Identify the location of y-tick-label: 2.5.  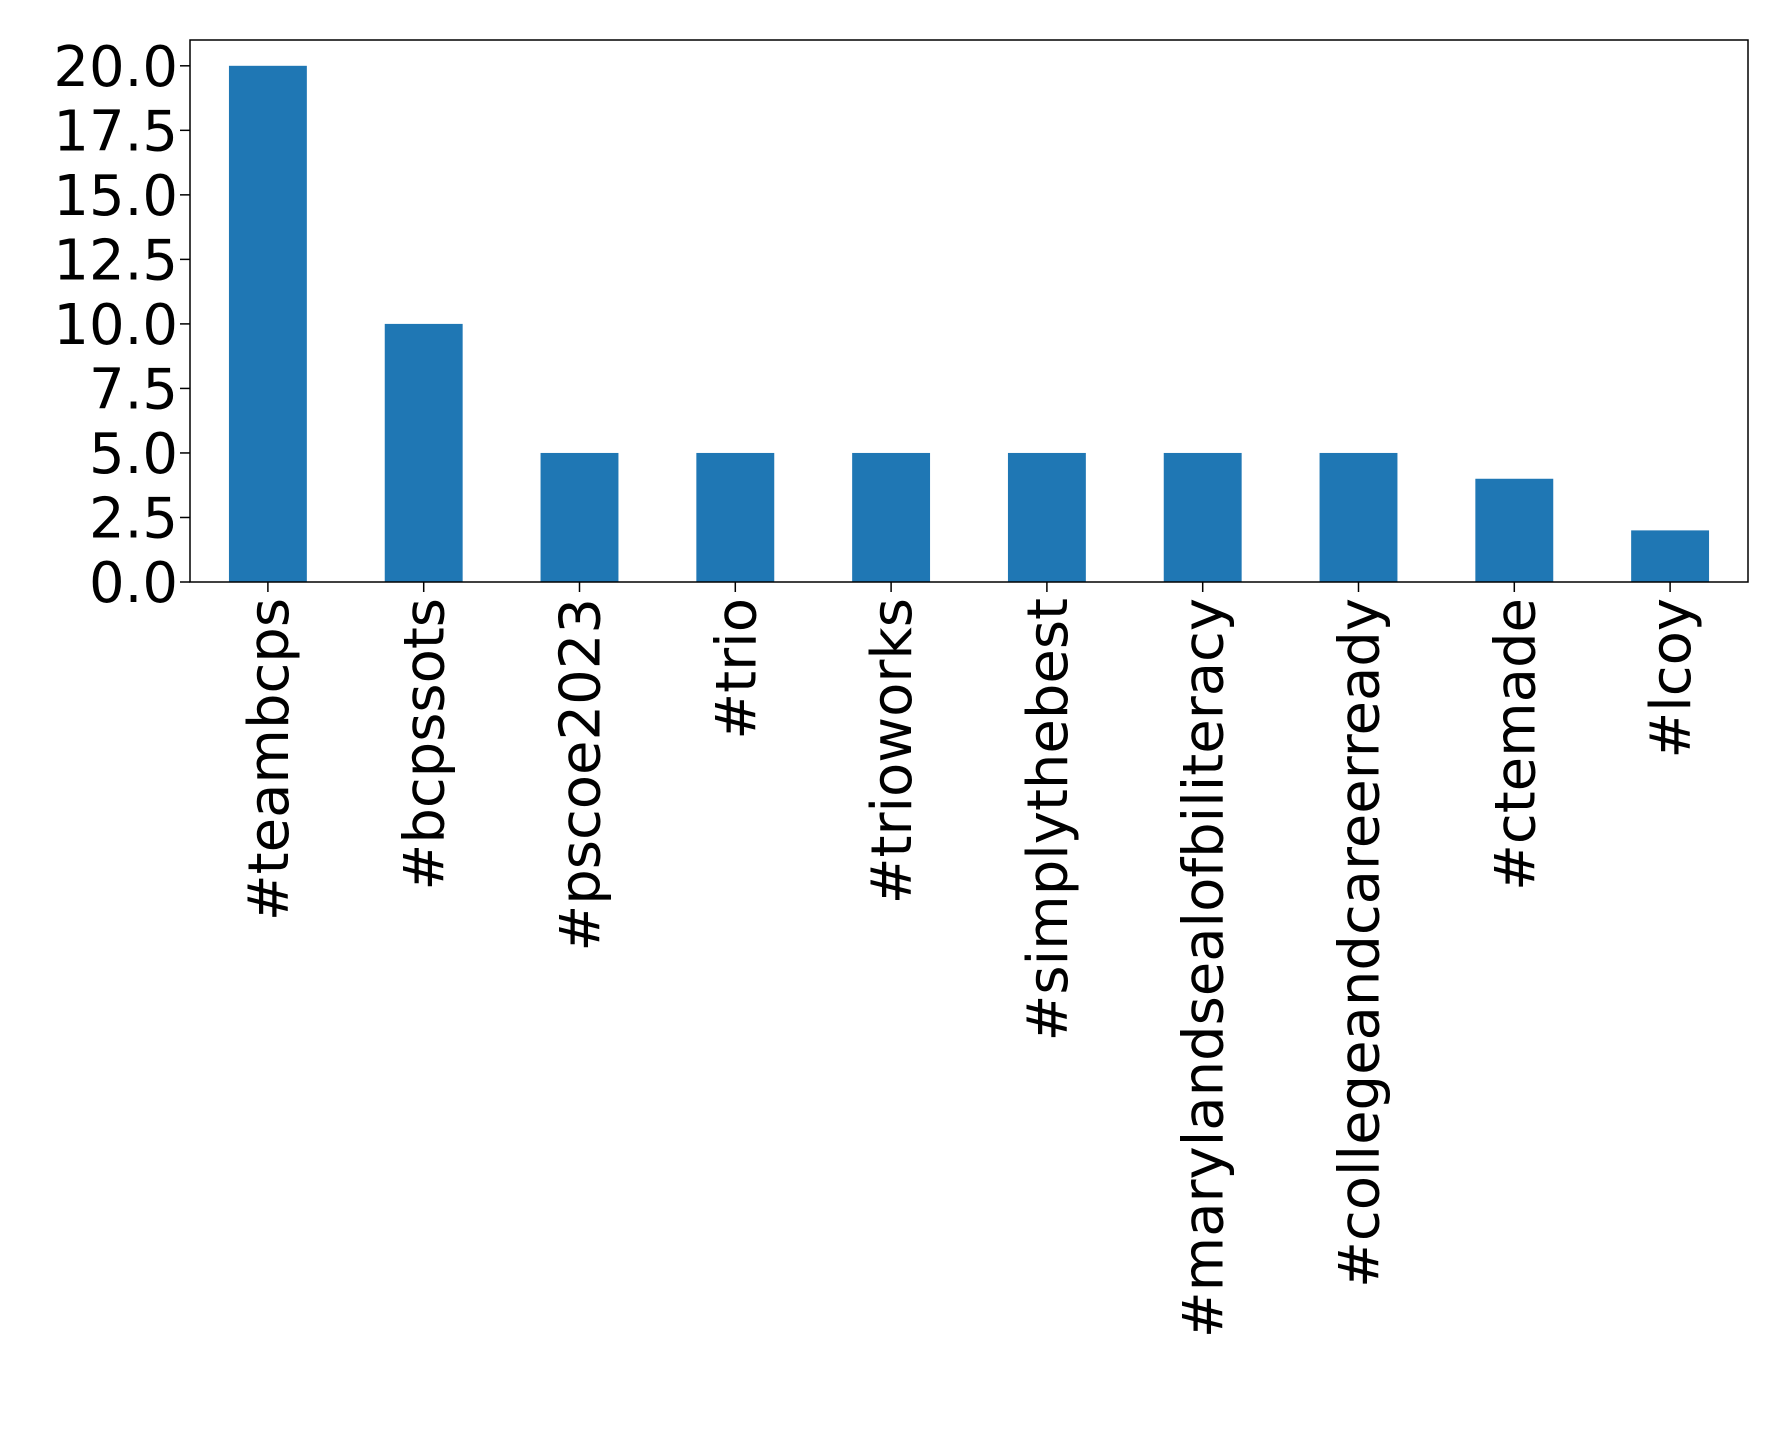
(133, 518).